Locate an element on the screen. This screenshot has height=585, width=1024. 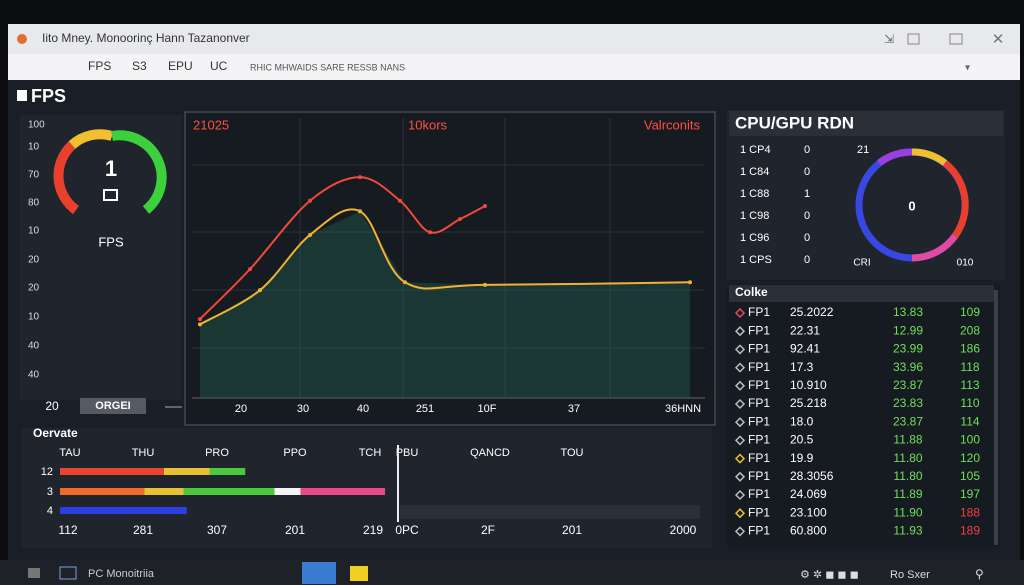
column-header: QANCD is located at coordinates (490, 453).